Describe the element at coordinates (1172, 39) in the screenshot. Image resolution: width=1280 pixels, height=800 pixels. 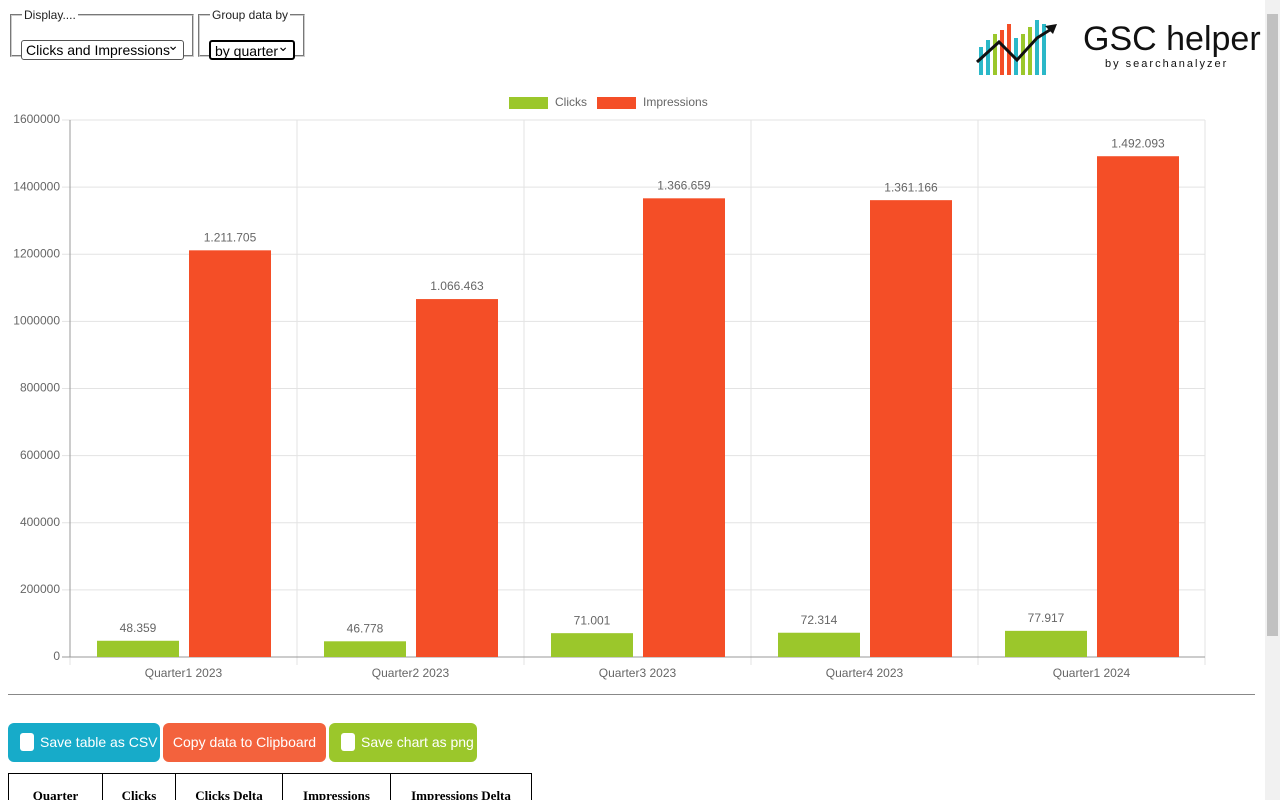
I see `logo-title: GSC helper` at that location.